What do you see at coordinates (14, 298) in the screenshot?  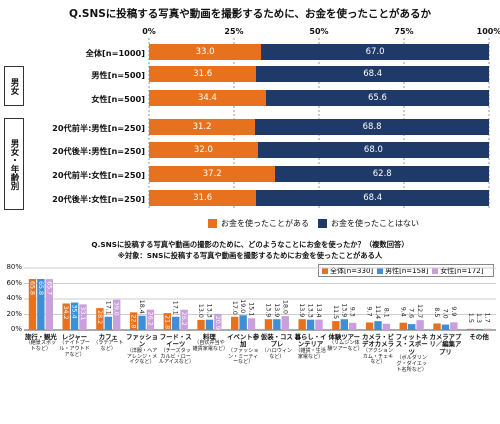 I see `bottom-y-tick: 40%` at bounding box center [14, 298].